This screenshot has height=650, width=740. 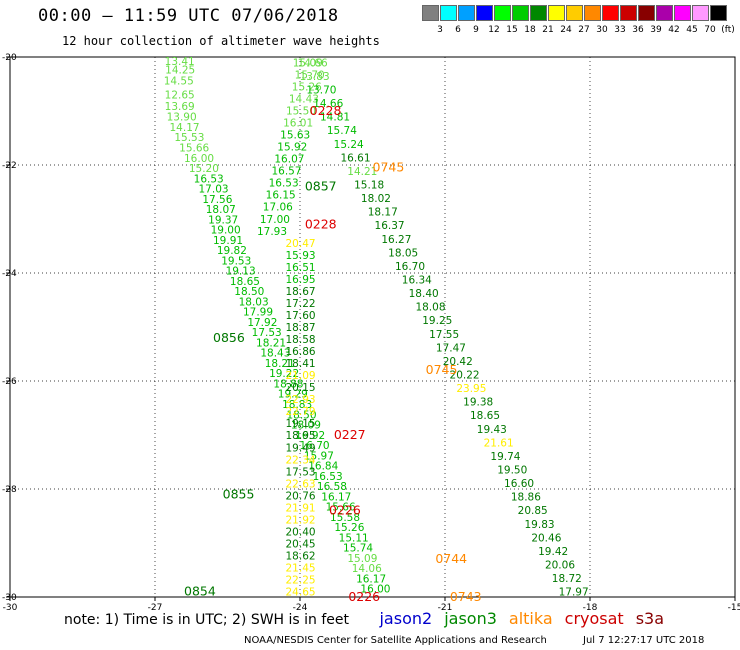 What do you see at coordinates (321, 91) in the screenshot?
I see `track-point: 13.70` at bounding box center [321, 91].